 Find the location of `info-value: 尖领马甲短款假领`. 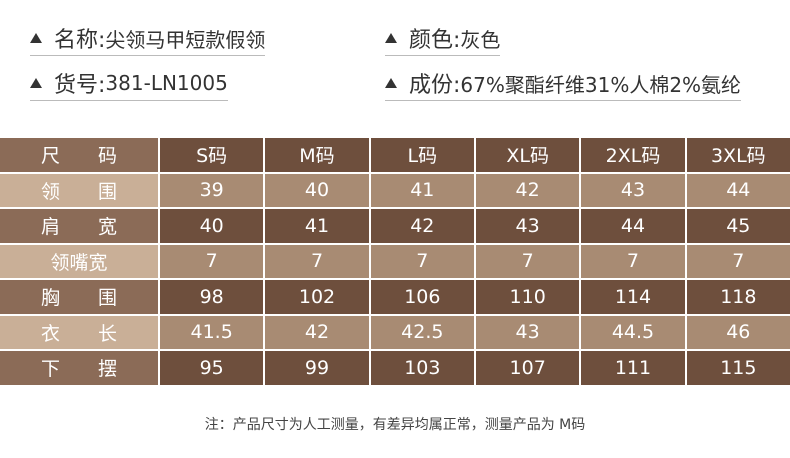

info-value: 尖领马甲短款假领 is located at coordinates (185, 39).